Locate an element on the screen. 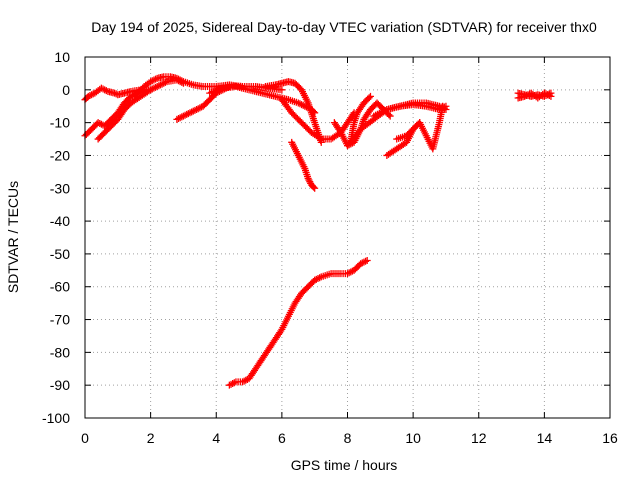 This screenshot has width=640, height=480. y-tick-label: 0 is located at coordinates (66, 90).